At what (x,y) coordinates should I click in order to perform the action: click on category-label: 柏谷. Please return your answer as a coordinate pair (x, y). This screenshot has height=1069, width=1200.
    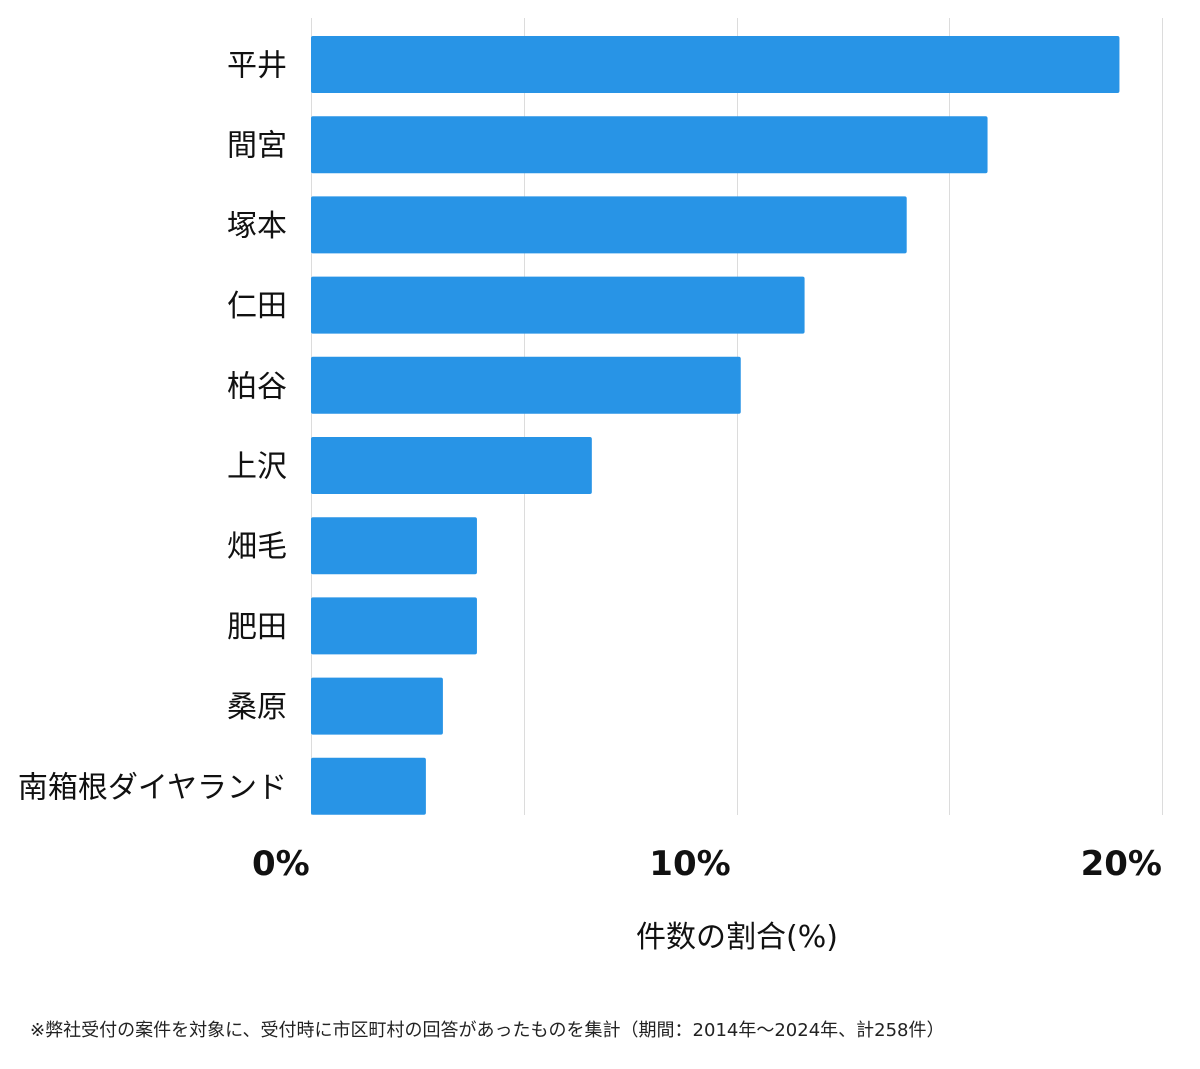
    Looking at the image, I should click on (257, 386).